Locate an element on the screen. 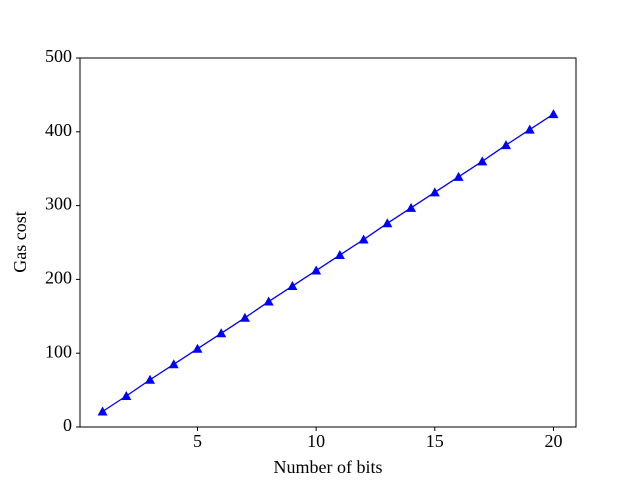 Image resolution: width=640 pixels, height=480 pixels. x-tick-label: 10 is located at coordinates (316, 441).